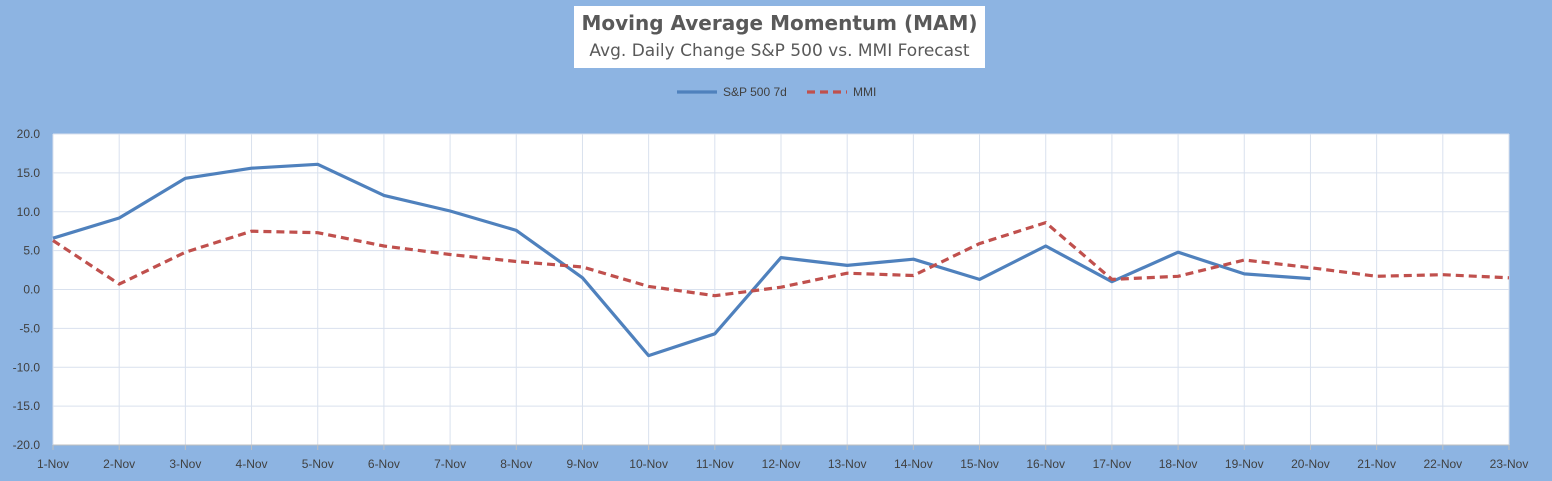 This screenshot has height=481, width=1552. What do you see at coordinates (53, 464) in the screenshot?
I see `x-tick-label: 1-Nov` at bounding box center [53, 464].